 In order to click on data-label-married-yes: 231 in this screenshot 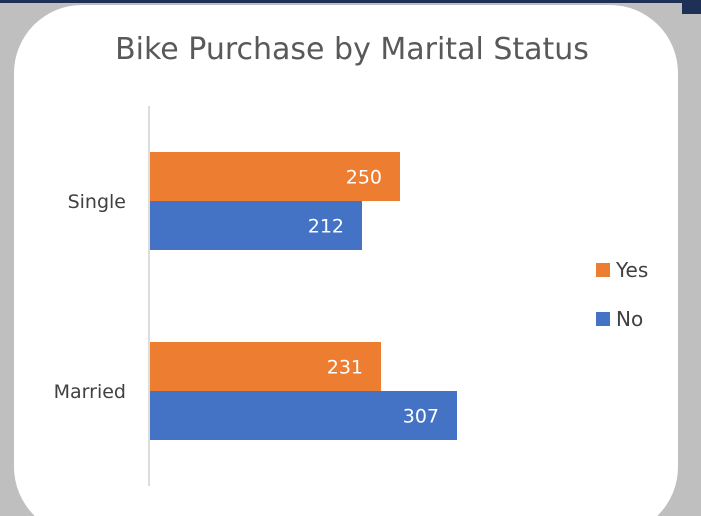, I will do `click(345, 368)`.